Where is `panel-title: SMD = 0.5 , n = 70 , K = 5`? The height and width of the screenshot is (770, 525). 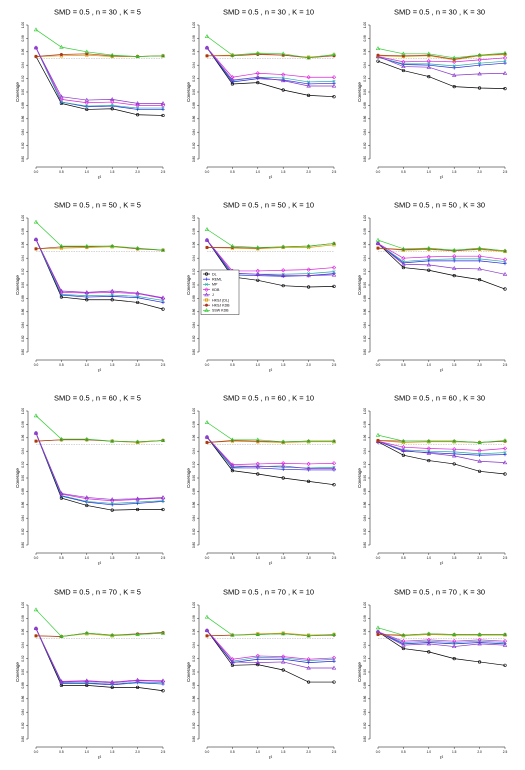
panel-title: SMD = 0.5 , n = 70 , K = 5 is located at coordinates (97, 592).